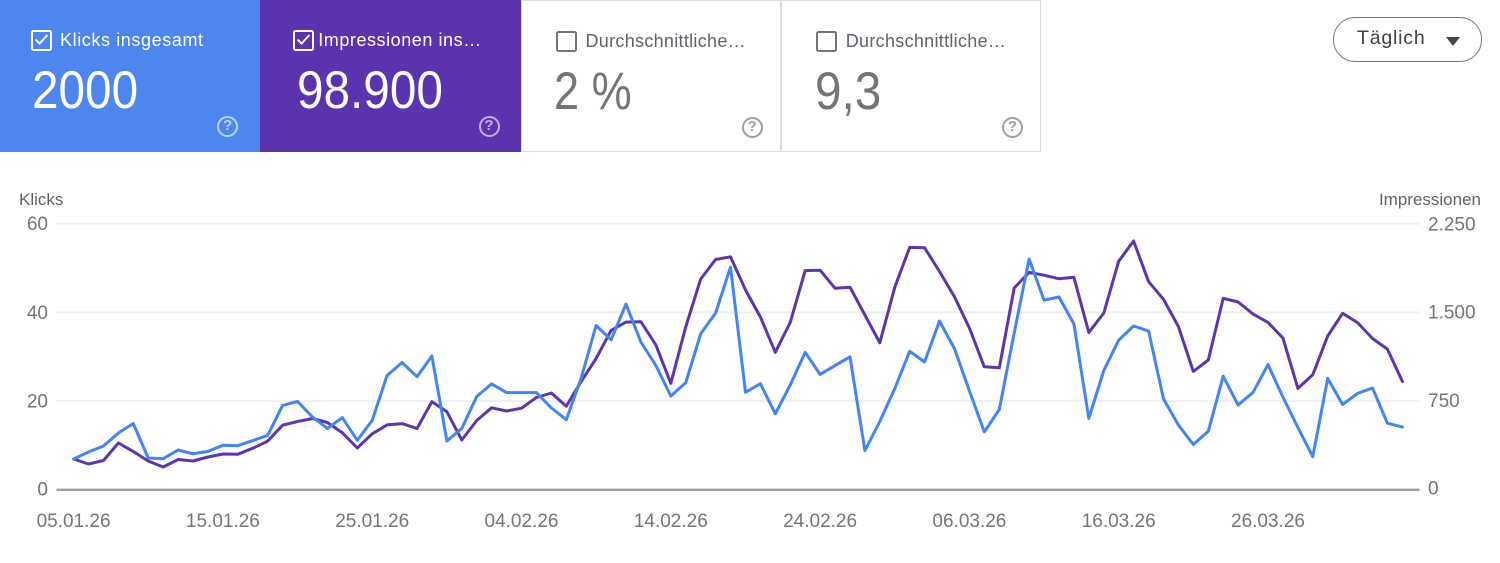 This screenshot has width=1500, height=563. Describe the element at coordinates (1268, 521) in the screenshot. I see `svg-text: 26.03.26` at that location.